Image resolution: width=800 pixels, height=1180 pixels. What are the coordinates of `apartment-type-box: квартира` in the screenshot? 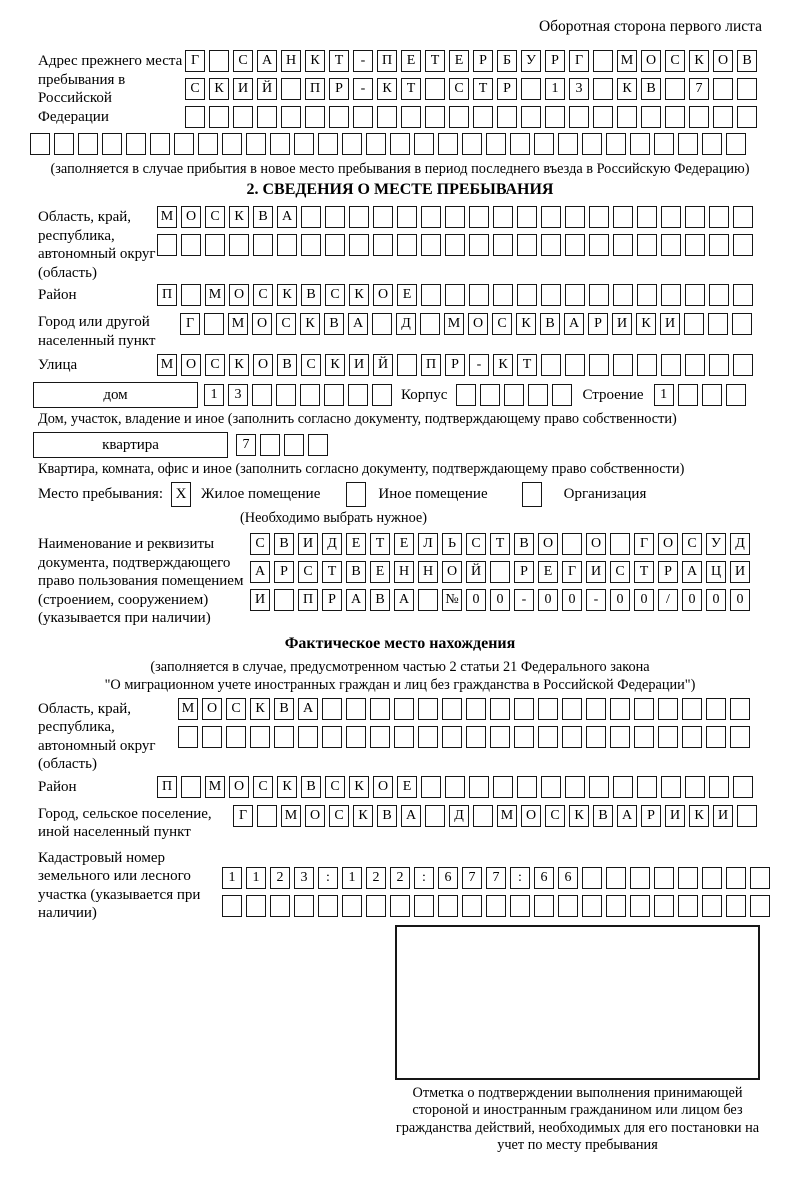 It's located at (130, 445).